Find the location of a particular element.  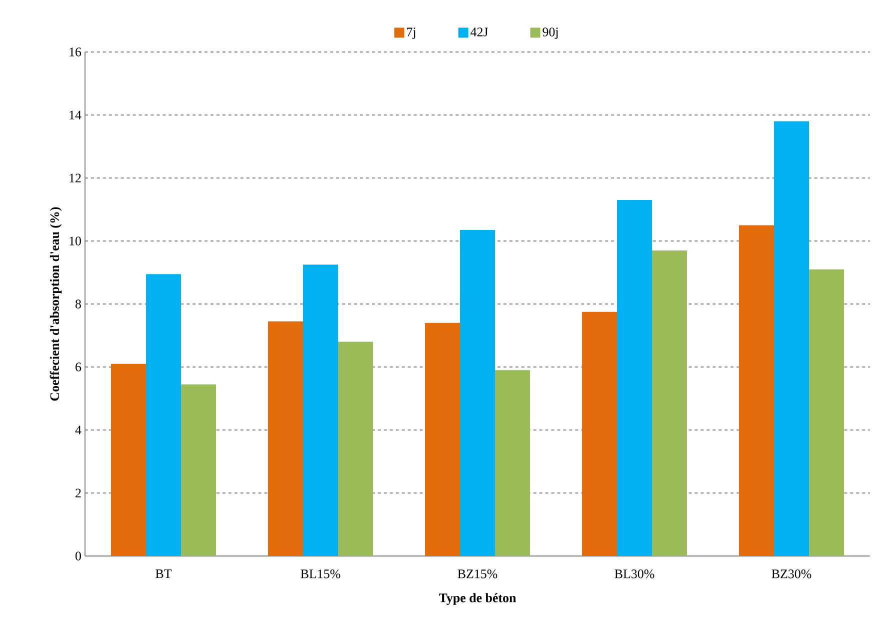

x-tick-label: BL15% is located at coordinates (320, 574).